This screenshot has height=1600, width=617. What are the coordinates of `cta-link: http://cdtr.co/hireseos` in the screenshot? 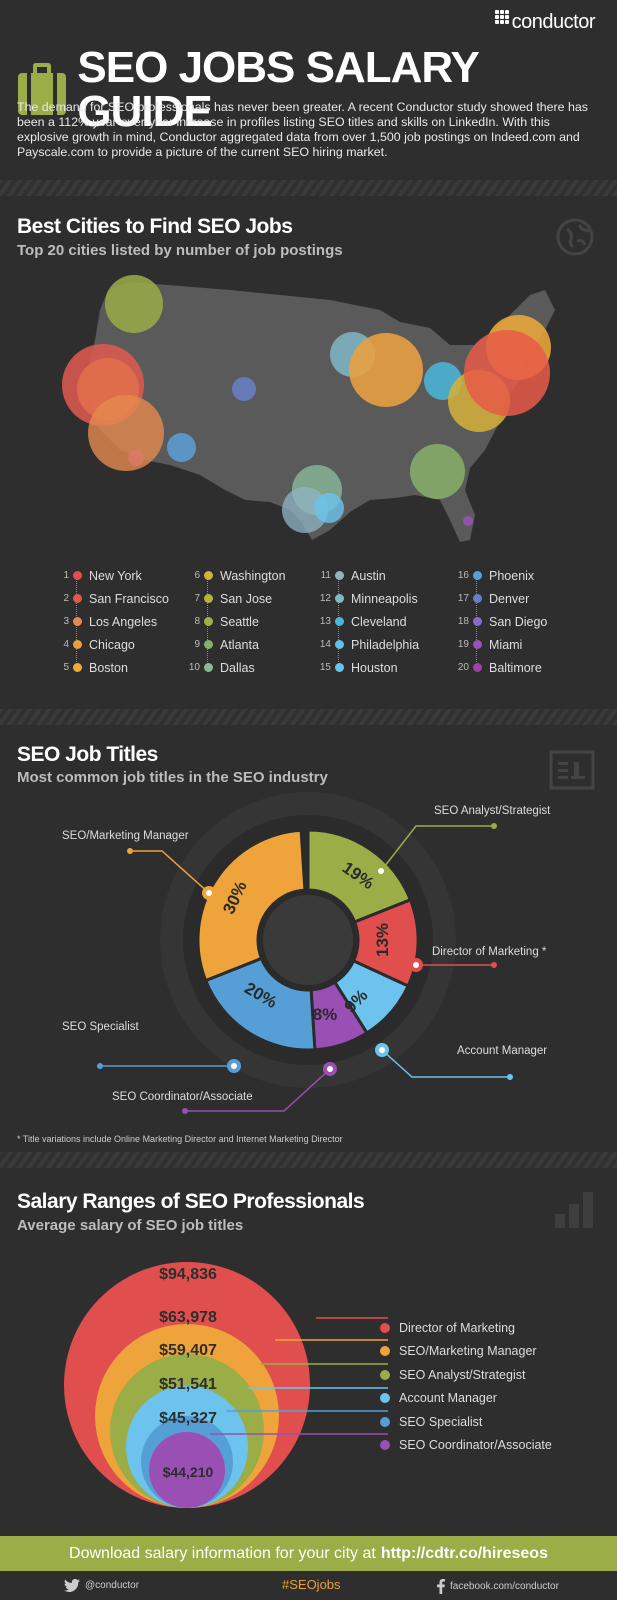 It's located at (464, 1553).